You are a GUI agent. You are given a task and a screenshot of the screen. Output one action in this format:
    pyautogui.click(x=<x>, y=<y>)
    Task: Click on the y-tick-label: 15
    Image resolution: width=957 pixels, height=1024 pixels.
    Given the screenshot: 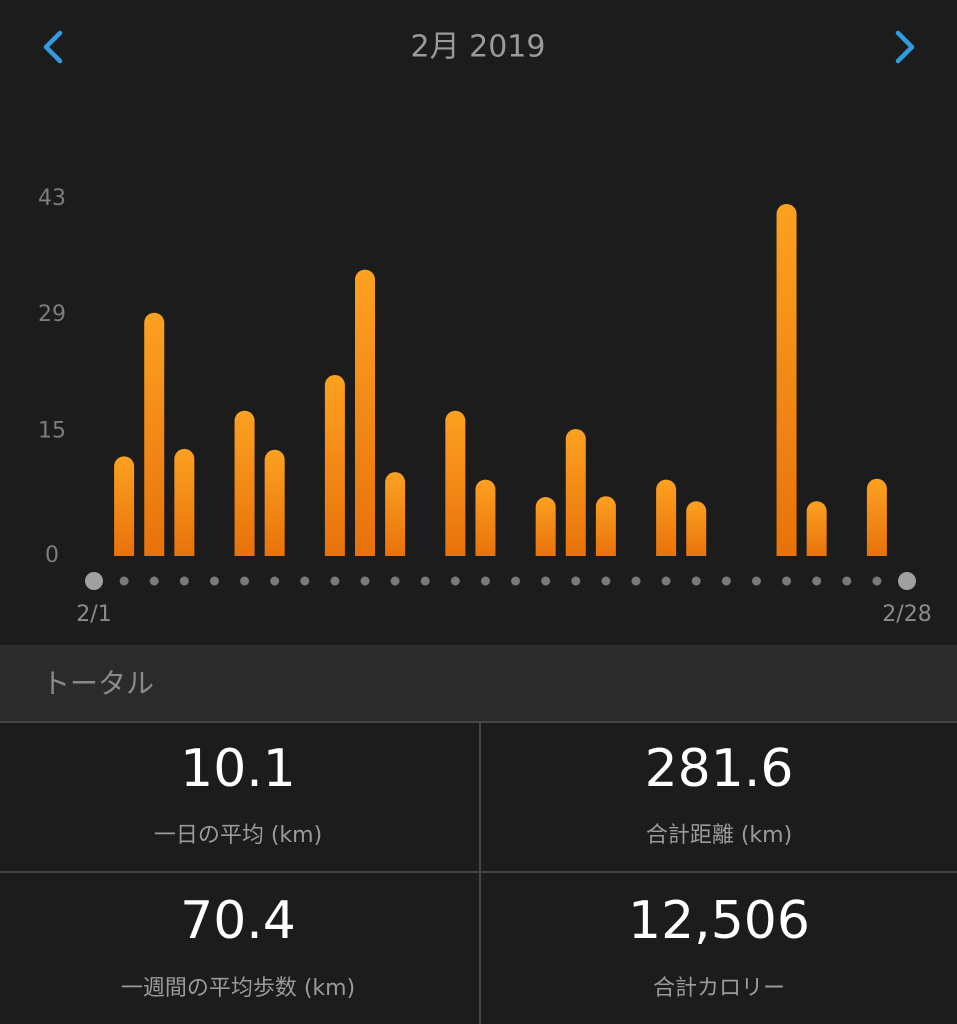 What is the action you would take?
    pyautogui.click(x=52, y=430)
    